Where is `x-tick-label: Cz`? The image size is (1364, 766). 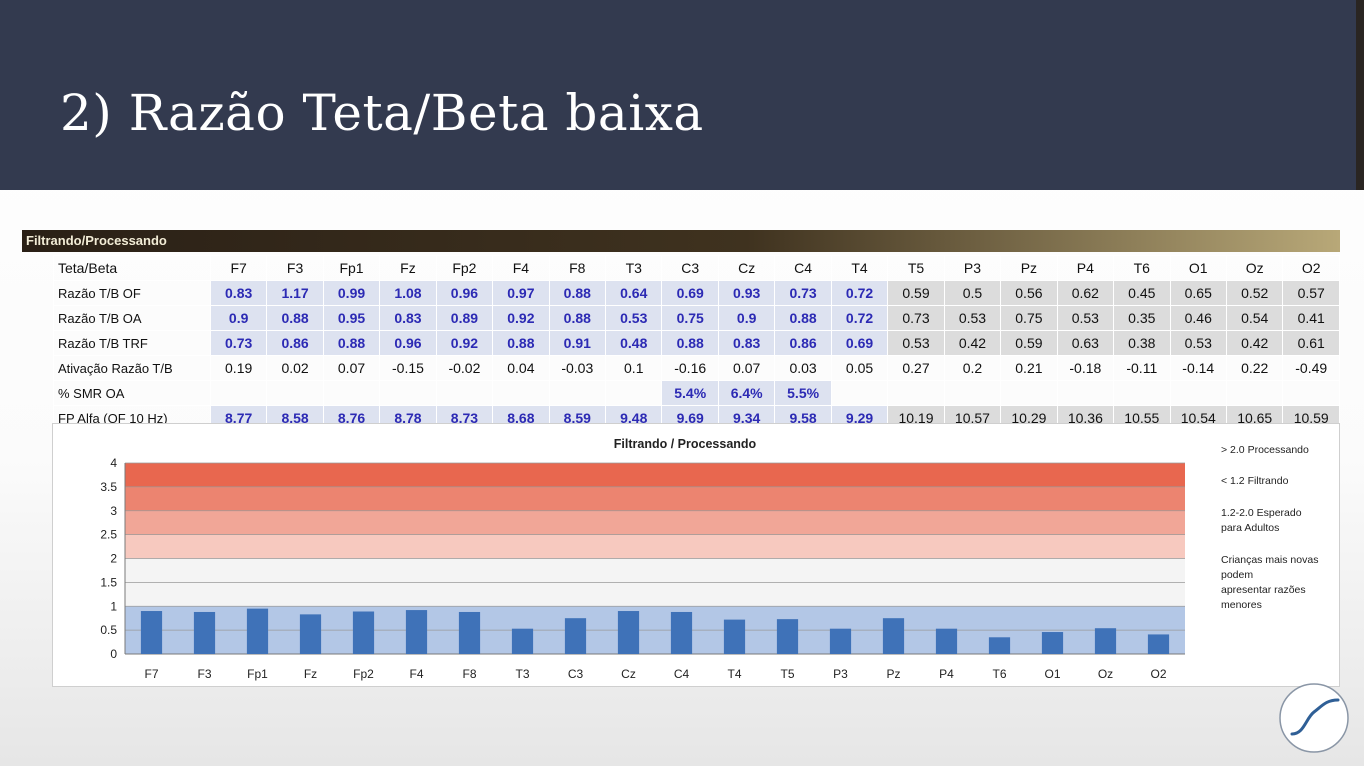
x-tick-label: Cz is located at coordinates (628, 674).